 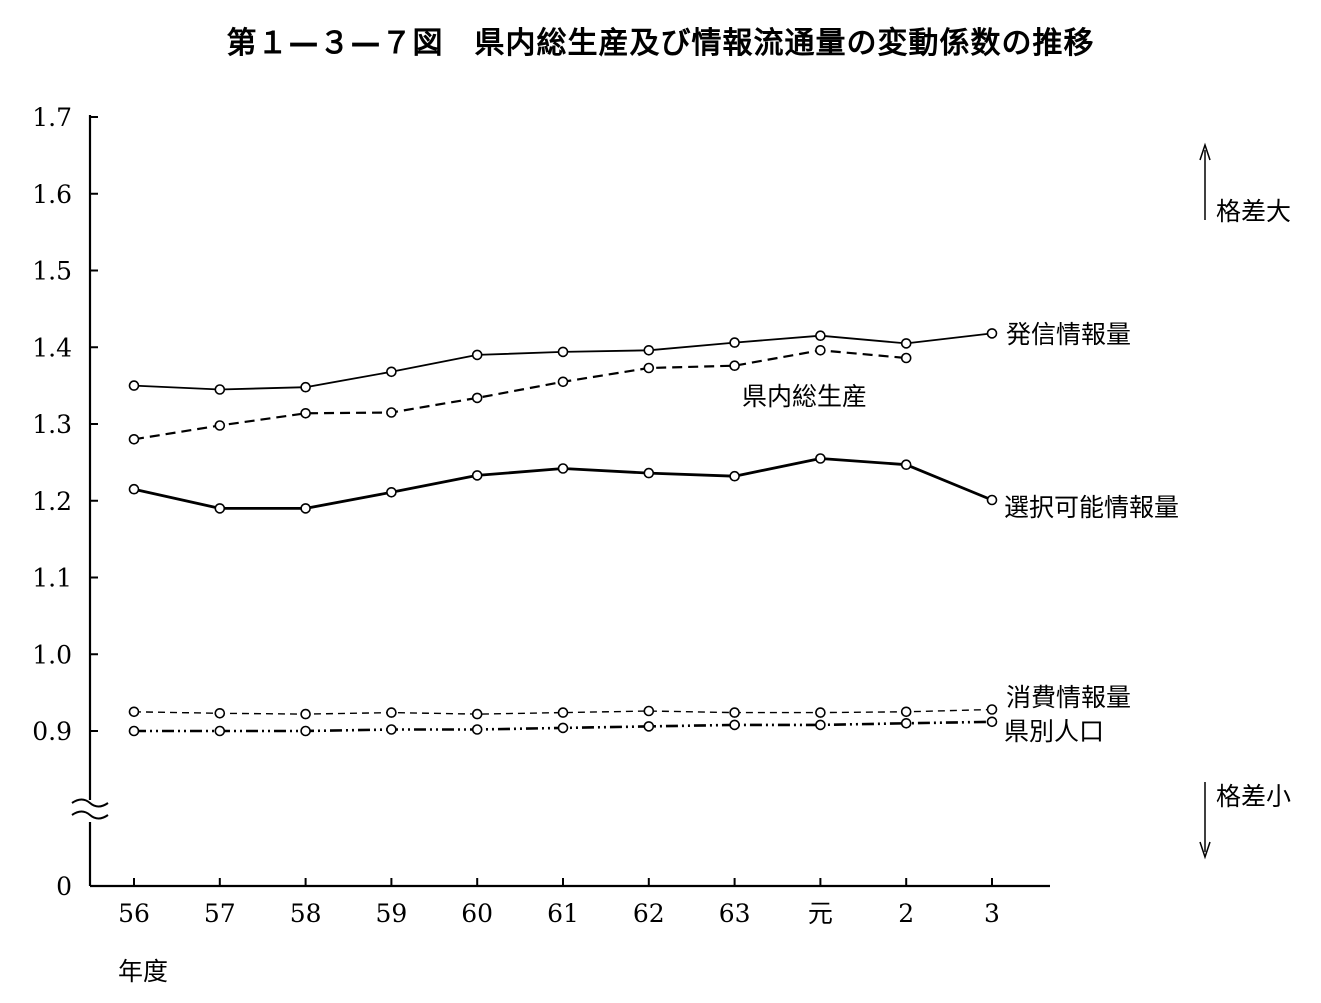 What do you see at coordinates (143, 971) in the screenshot?
I see `x-axis-title: 年度` at bounding box center [143, 971].